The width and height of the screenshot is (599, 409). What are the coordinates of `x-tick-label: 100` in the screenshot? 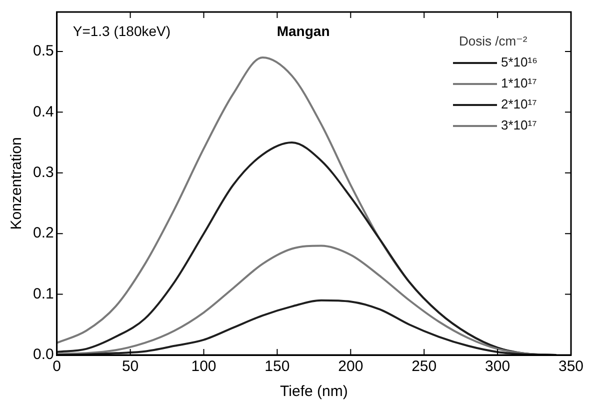 It's located at (203, 367).